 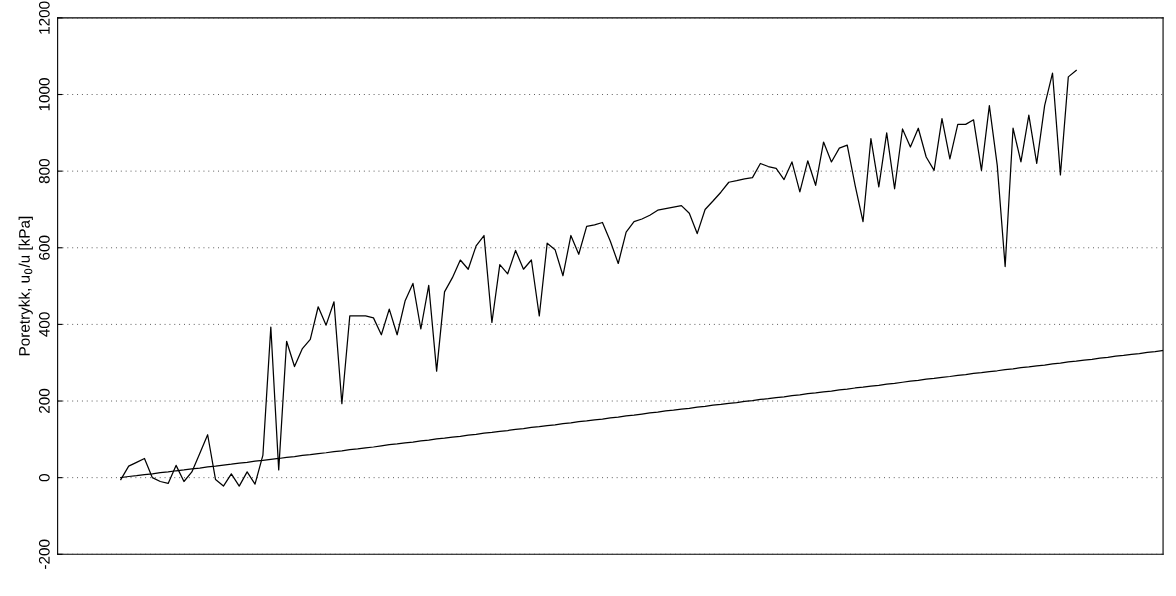 I want to click on y-tick-label: -200, so click(x=44, y=554).